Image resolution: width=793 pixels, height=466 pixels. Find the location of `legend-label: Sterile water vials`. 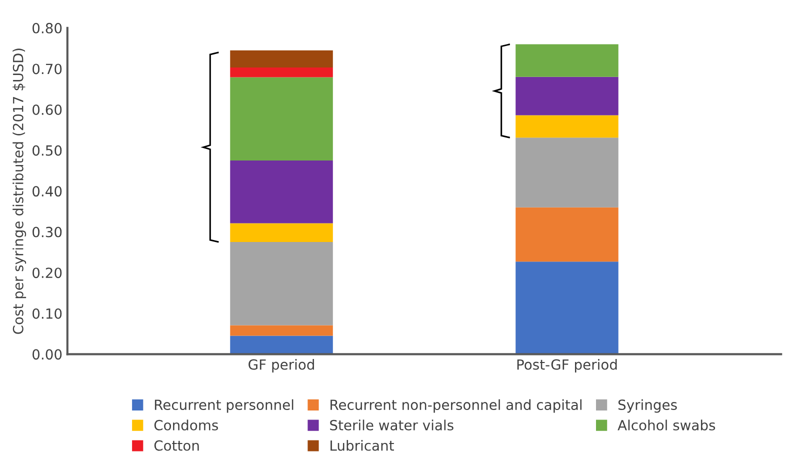

legend-label: Sterile water vials is located at coordinates (392, 425).